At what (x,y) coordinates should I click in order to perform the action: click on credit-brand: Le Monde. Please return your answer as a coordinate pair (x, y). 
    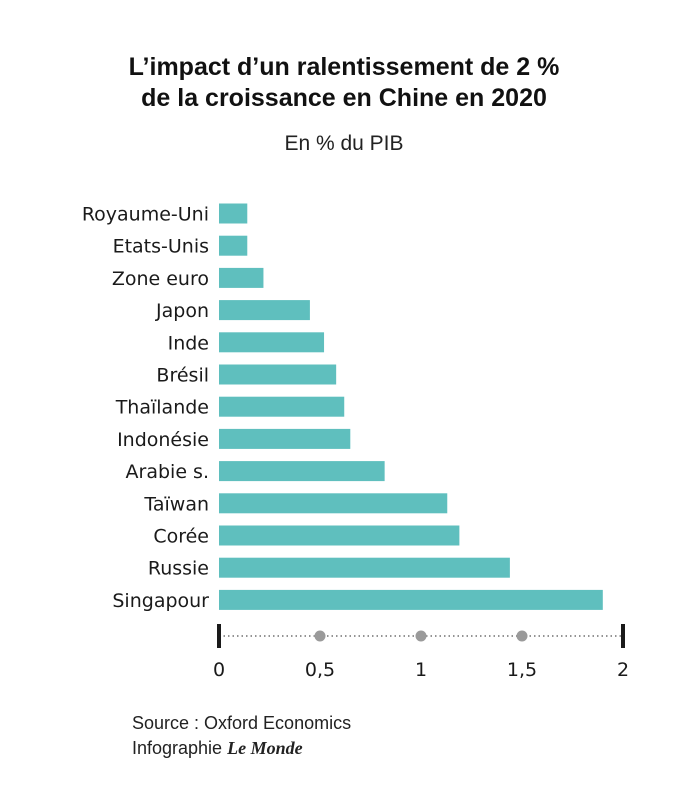
    Looking at the image, I should click on (265, 748).